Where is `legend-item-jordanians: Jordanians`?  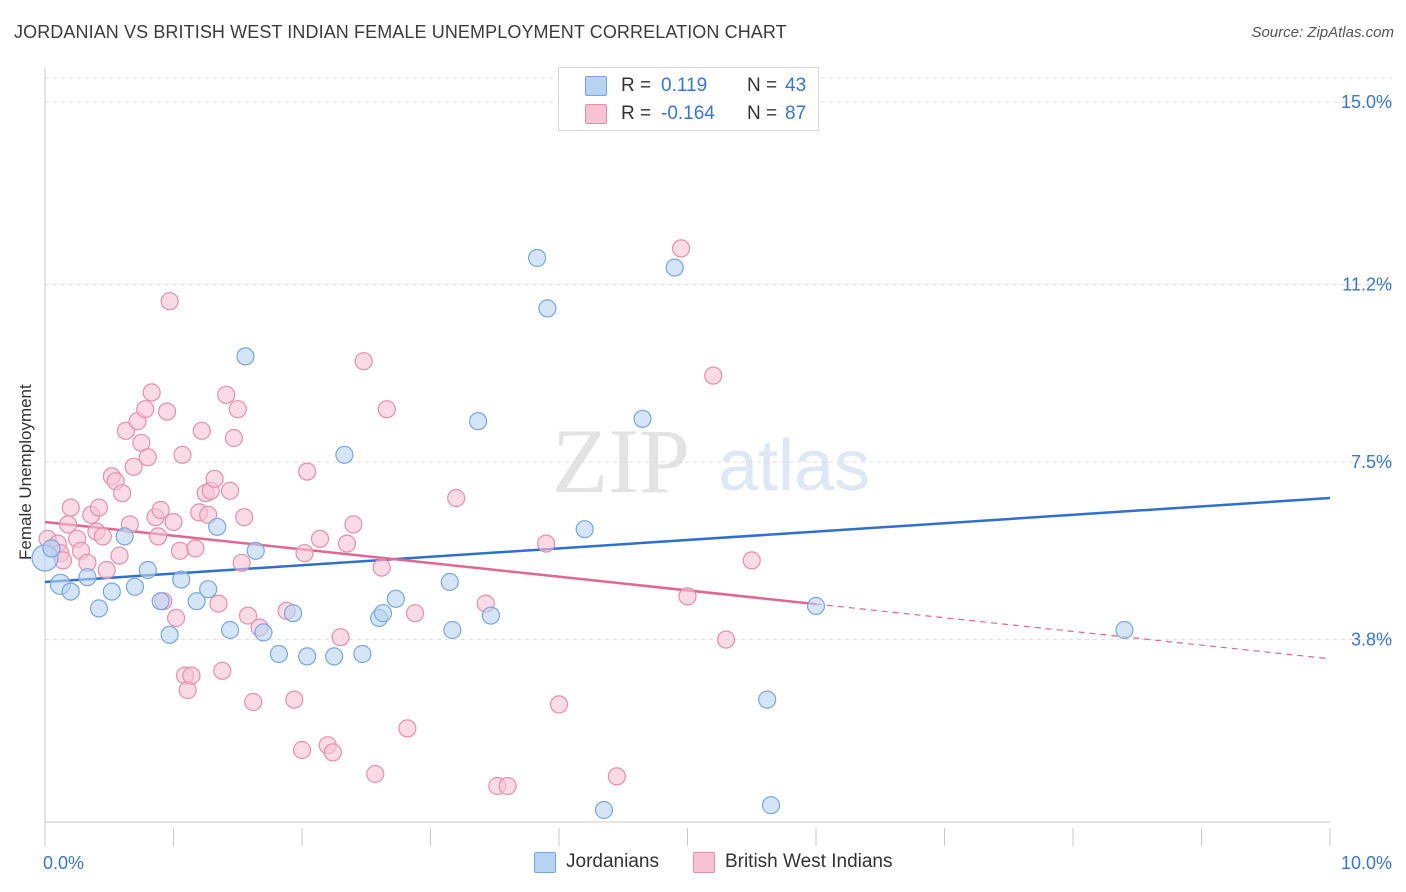 legend-item-jordanians: Jordanians is located at coordinates (596, 862).